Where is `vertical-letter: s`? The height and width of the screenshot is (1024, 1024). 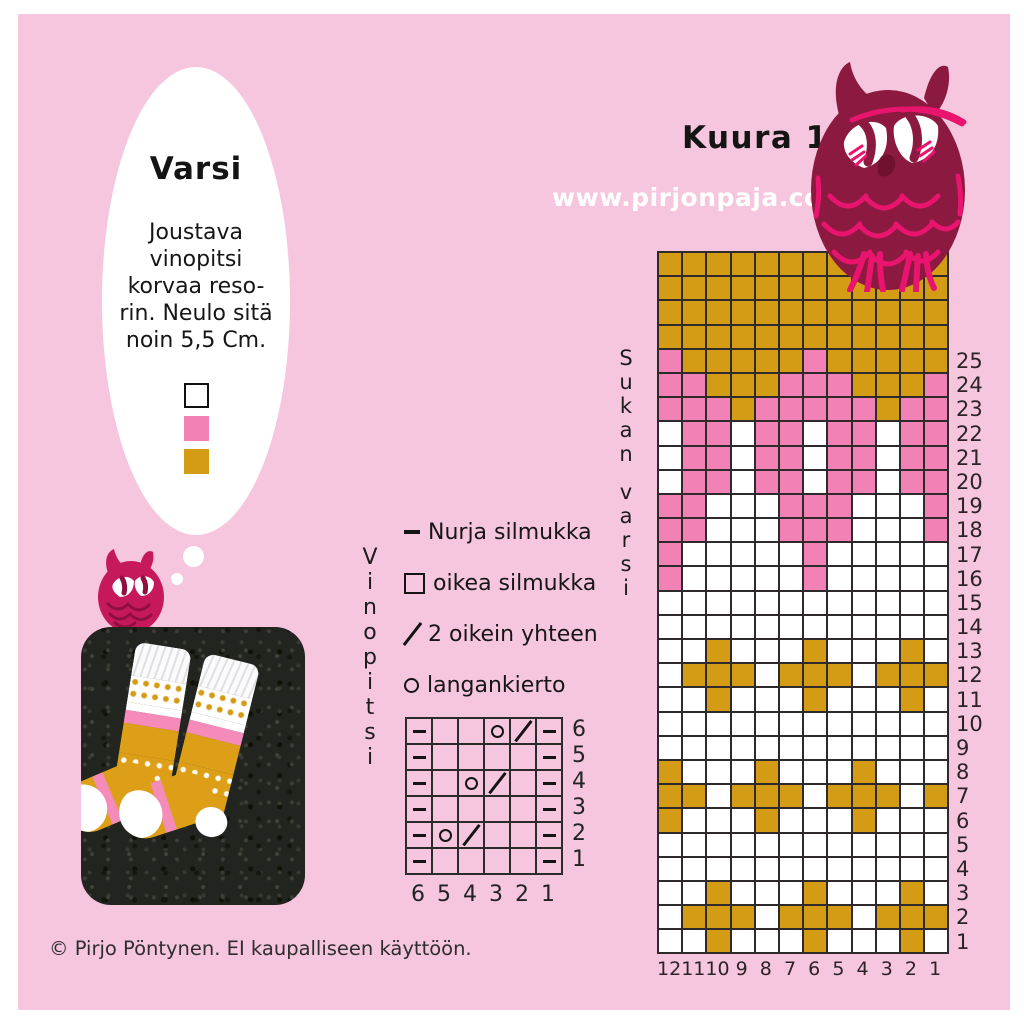
vertical-letter: s is located at coordinates (626, 564).